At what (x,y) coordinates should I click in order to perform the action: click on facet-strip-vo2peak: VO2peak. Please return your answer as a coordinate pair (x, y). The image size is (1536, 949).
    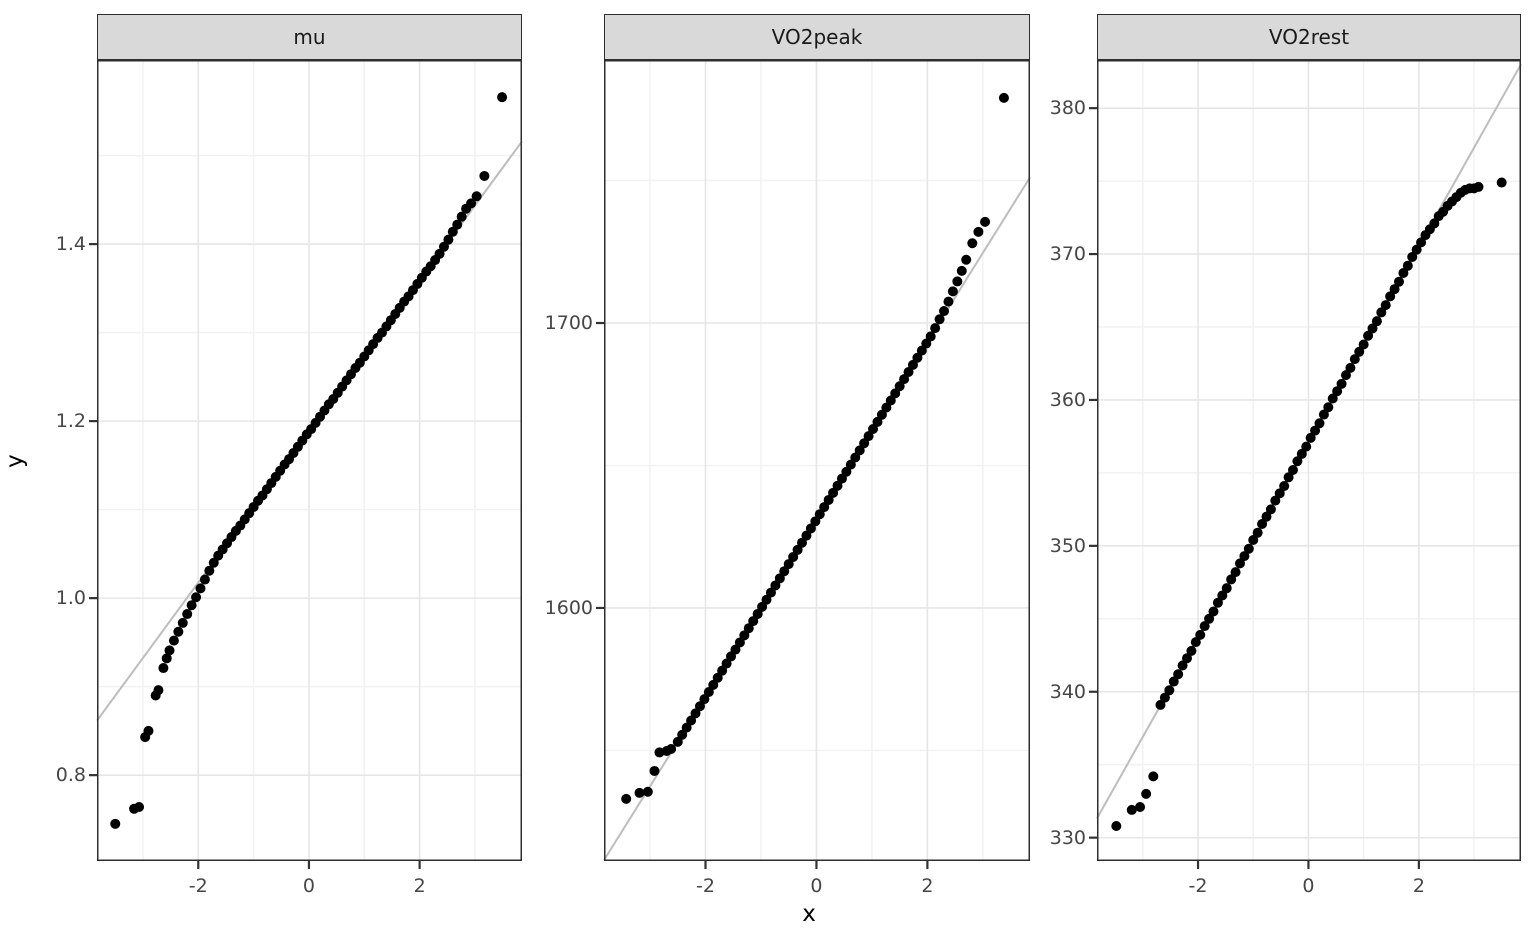
    Looking at the image, I should click on (817, 37).